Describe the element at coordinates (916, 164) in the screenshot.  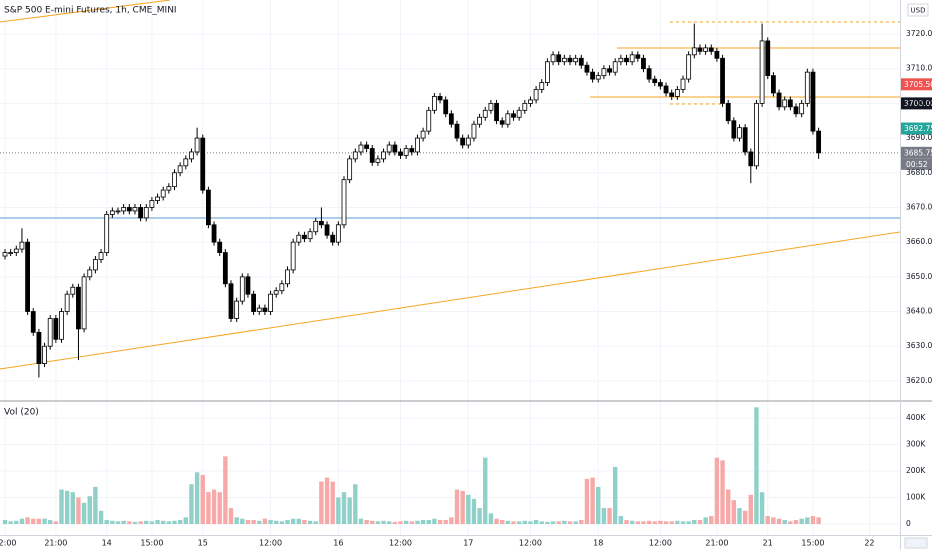
I see `countdown-tag` at that location.